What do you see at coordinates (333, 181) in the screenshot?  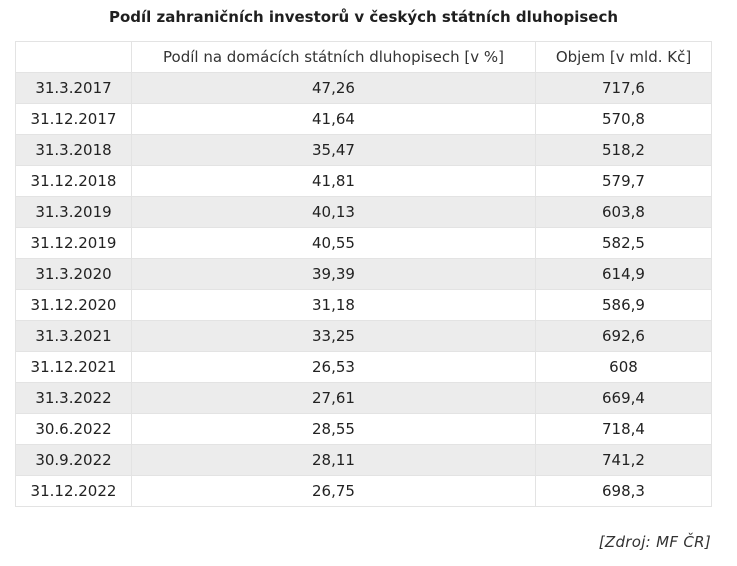 I see `share-cell: 41,81` at bounding box center [333, 181].